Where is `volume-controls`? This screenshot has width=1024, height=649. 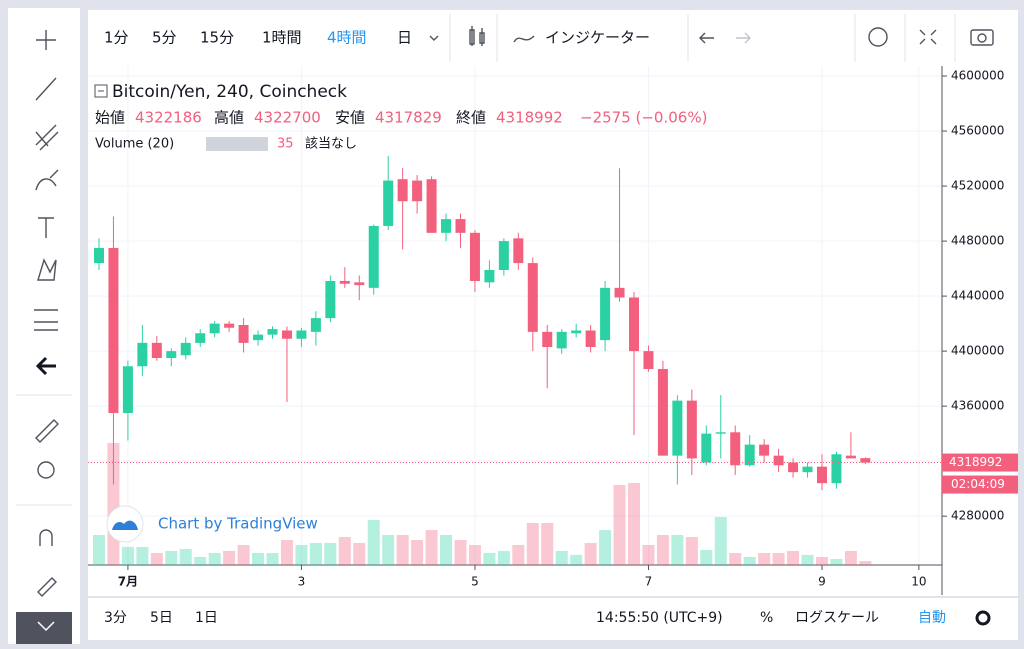 volume-controls is located at coordinates (237, 144).